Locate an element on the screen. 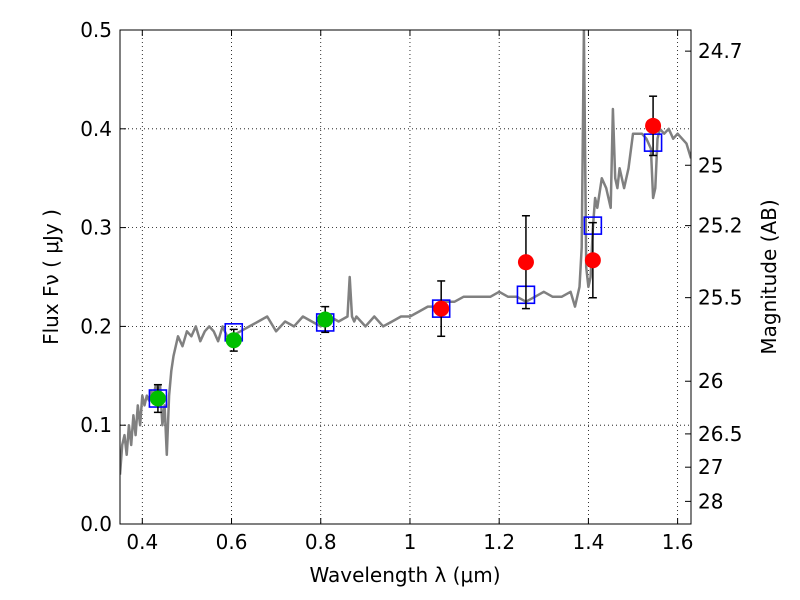 This screenshot has height=600, width=800. y-tick-label: 0.1 is located at coordinates (96, 425).